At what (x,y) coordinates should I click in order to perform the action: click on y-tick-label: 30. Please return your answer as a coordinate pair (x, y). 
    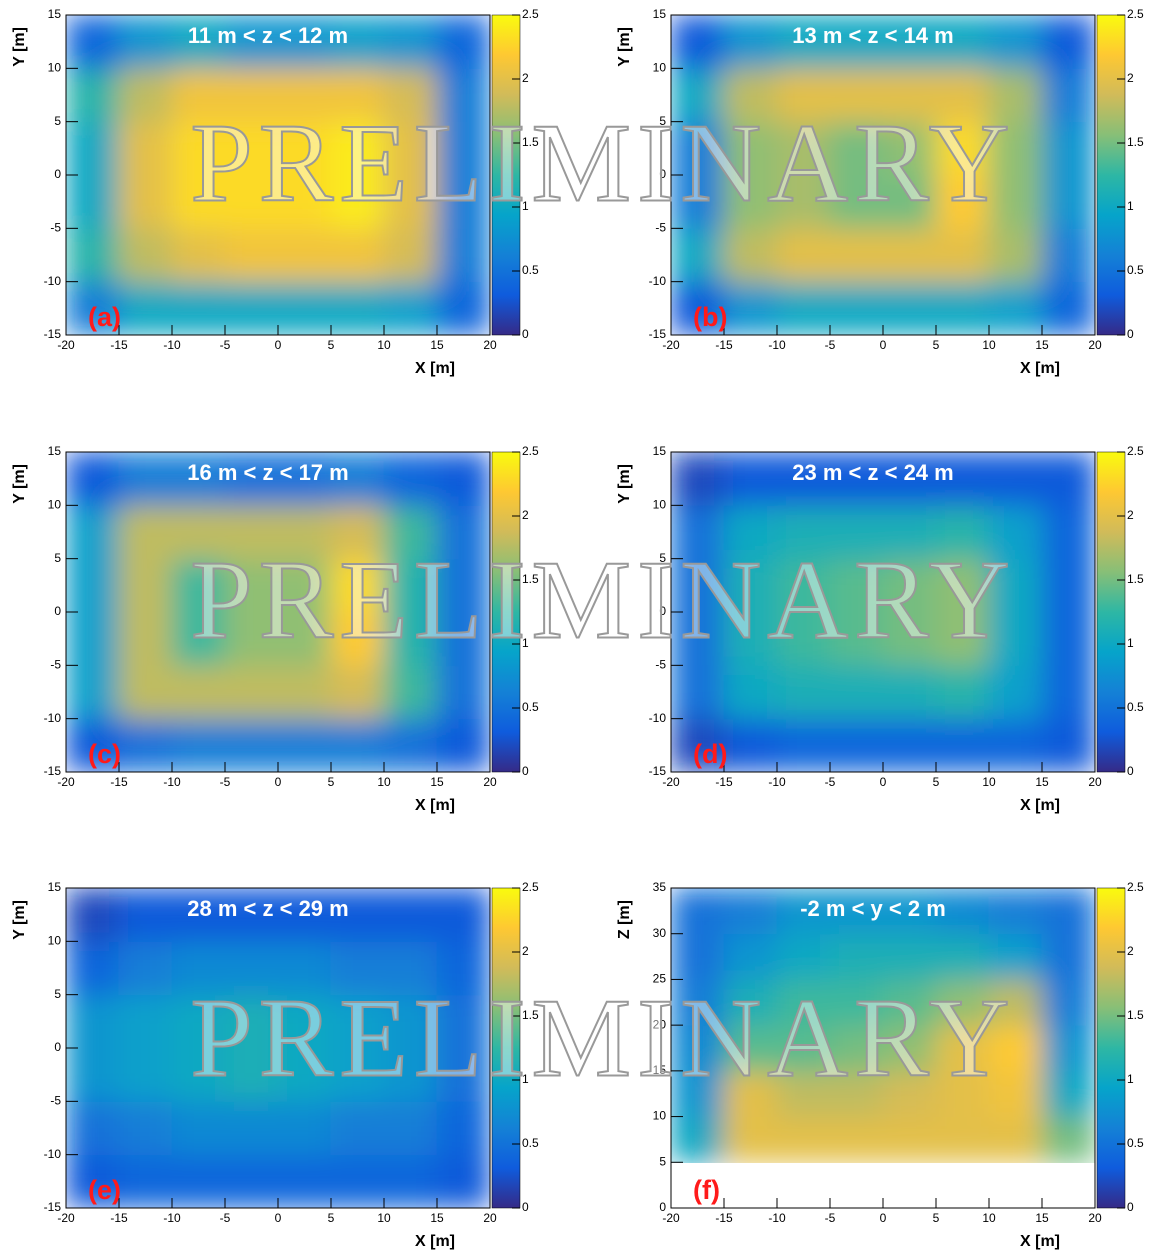
    Looking at the image, I should click on (660, 933).